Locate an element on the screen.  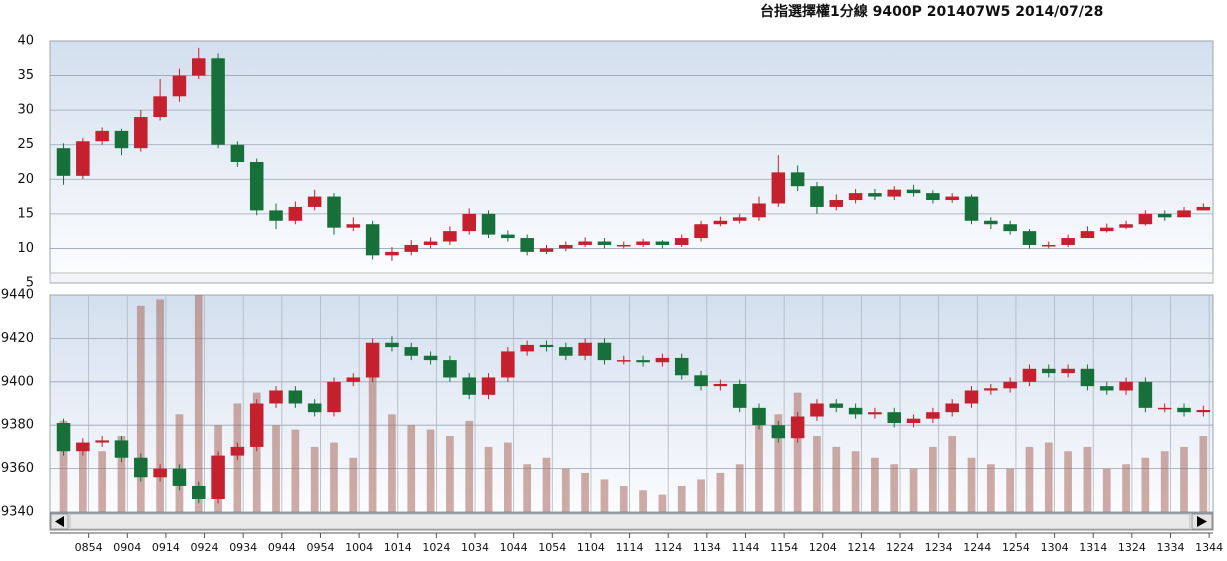
x-tick-label: 1334 is located at coordinates (1170, 547).